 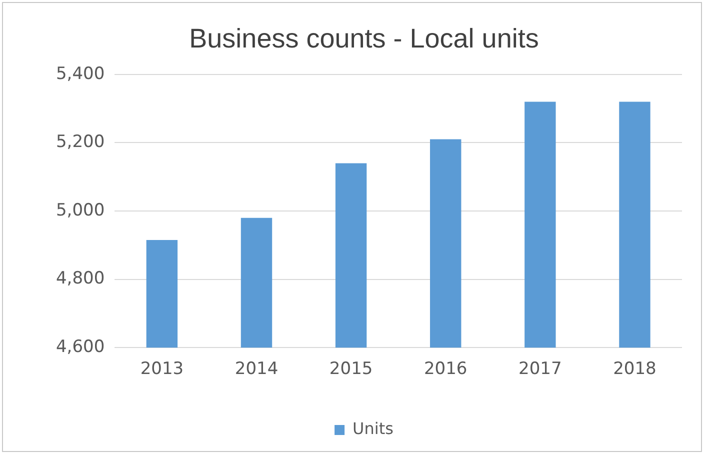 What do you see at coordinates (373, 428) in the screenshot?
I see `legend-label: Units` at bounding box center [373, 428].